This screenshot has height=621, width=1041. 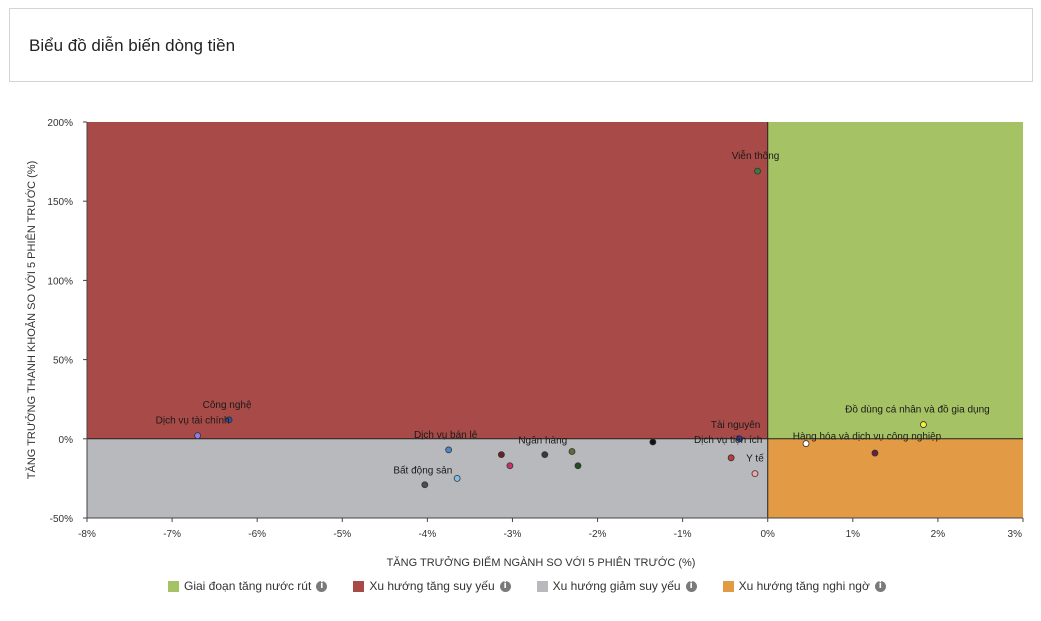 I want to click on data-label-do-dung-ca-nhan-va-do-gia-dung: Đồ dùng cá nhân và đồ gia dụng, so click(x=917, y=410).